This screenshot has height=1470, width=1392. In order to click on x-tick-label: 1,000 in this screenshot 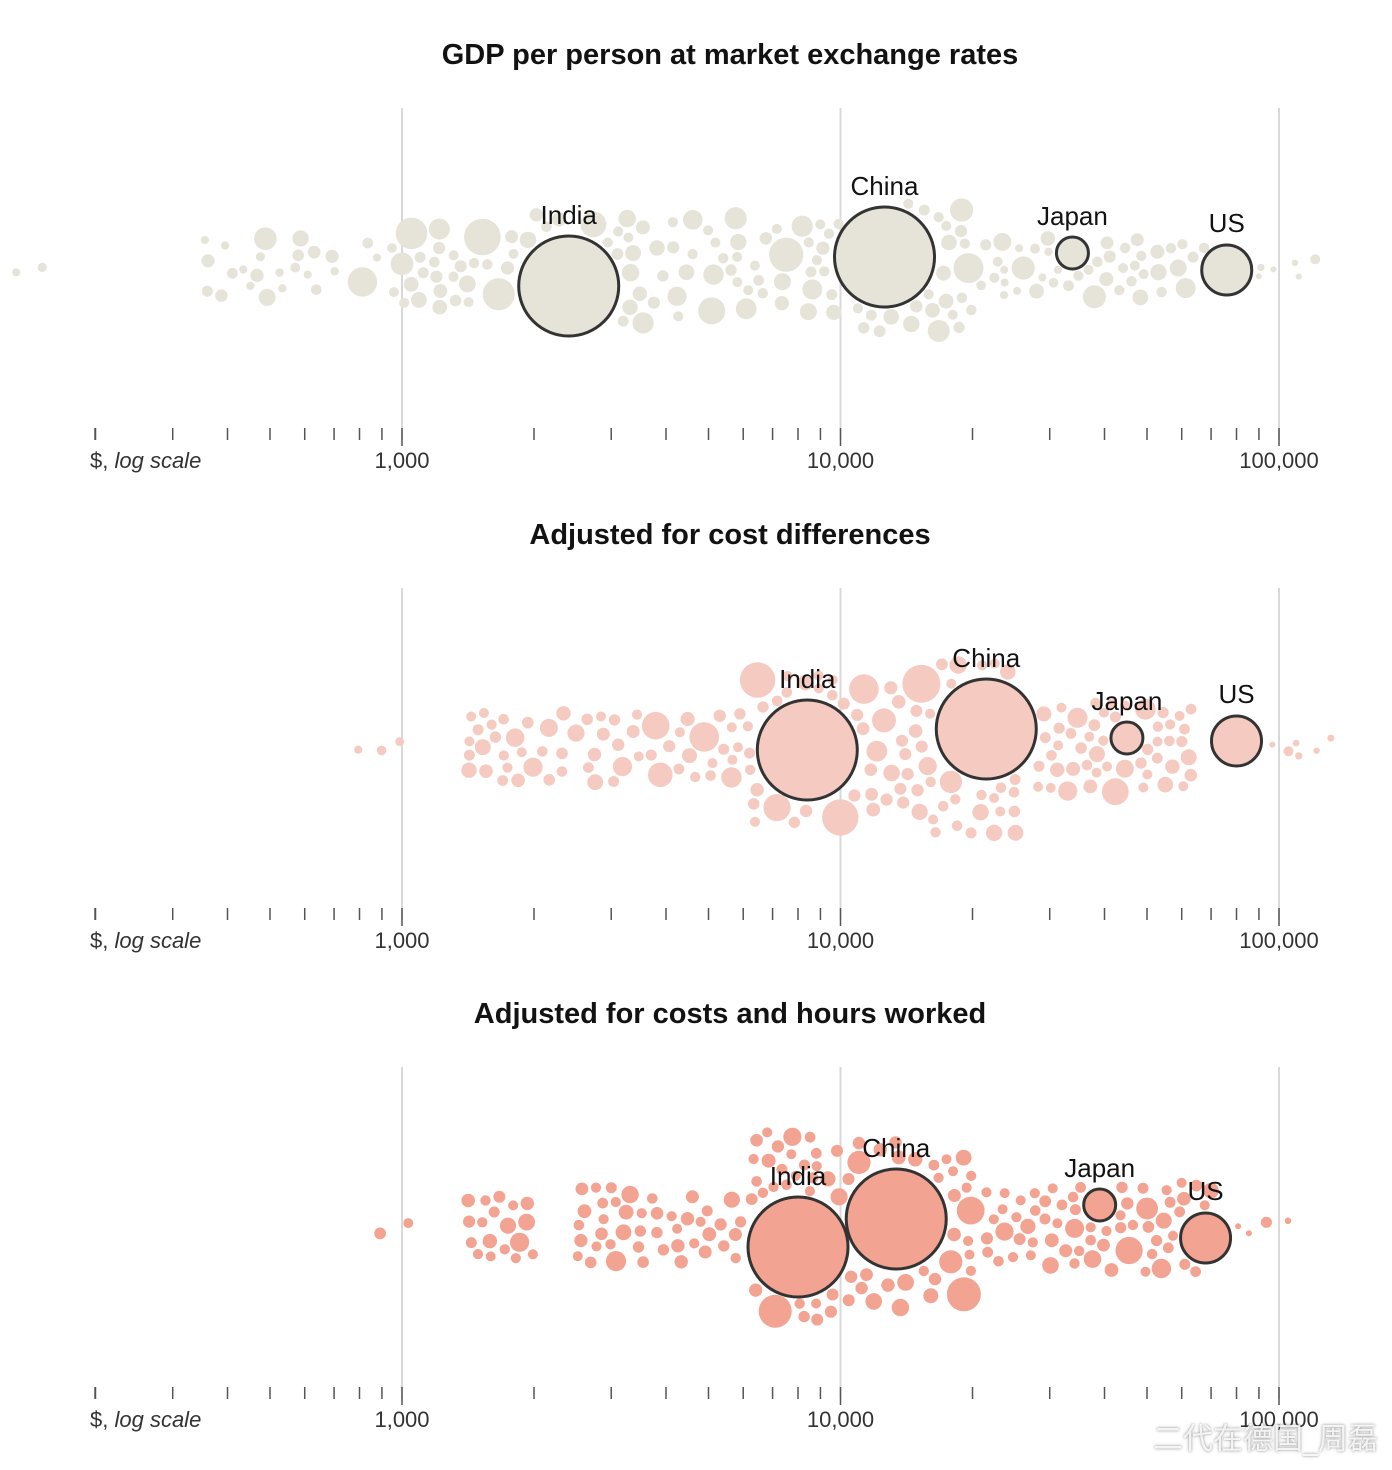, I will do `click(401, 1419)`.